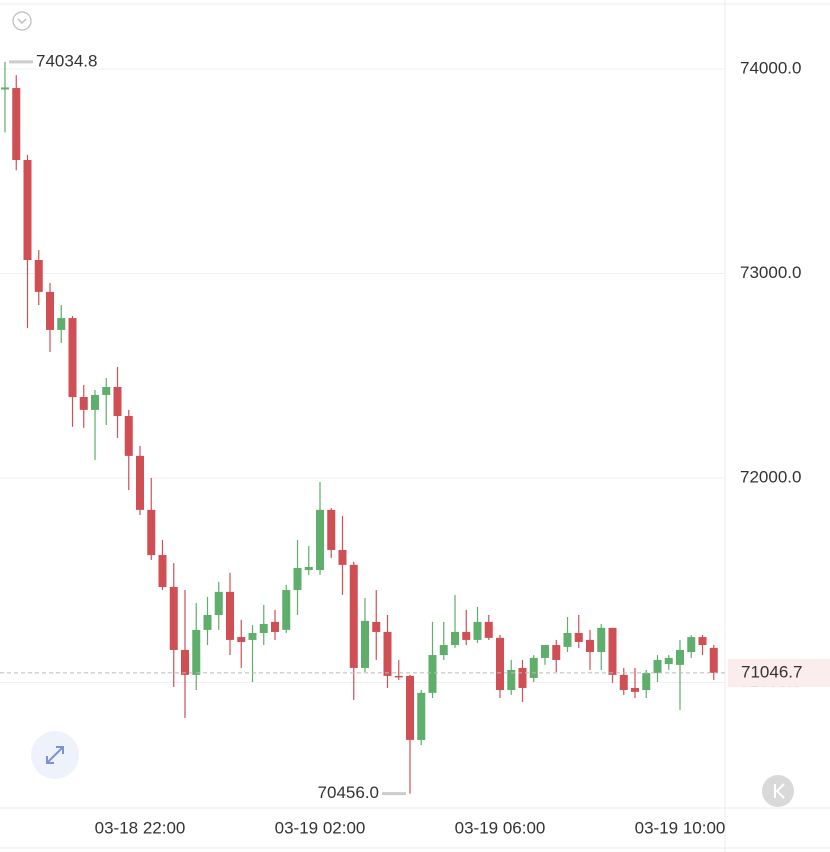  Describe the element at coordinates (771, 671) in the screenshot. I see `last-price-label: 71046.7` at that location.